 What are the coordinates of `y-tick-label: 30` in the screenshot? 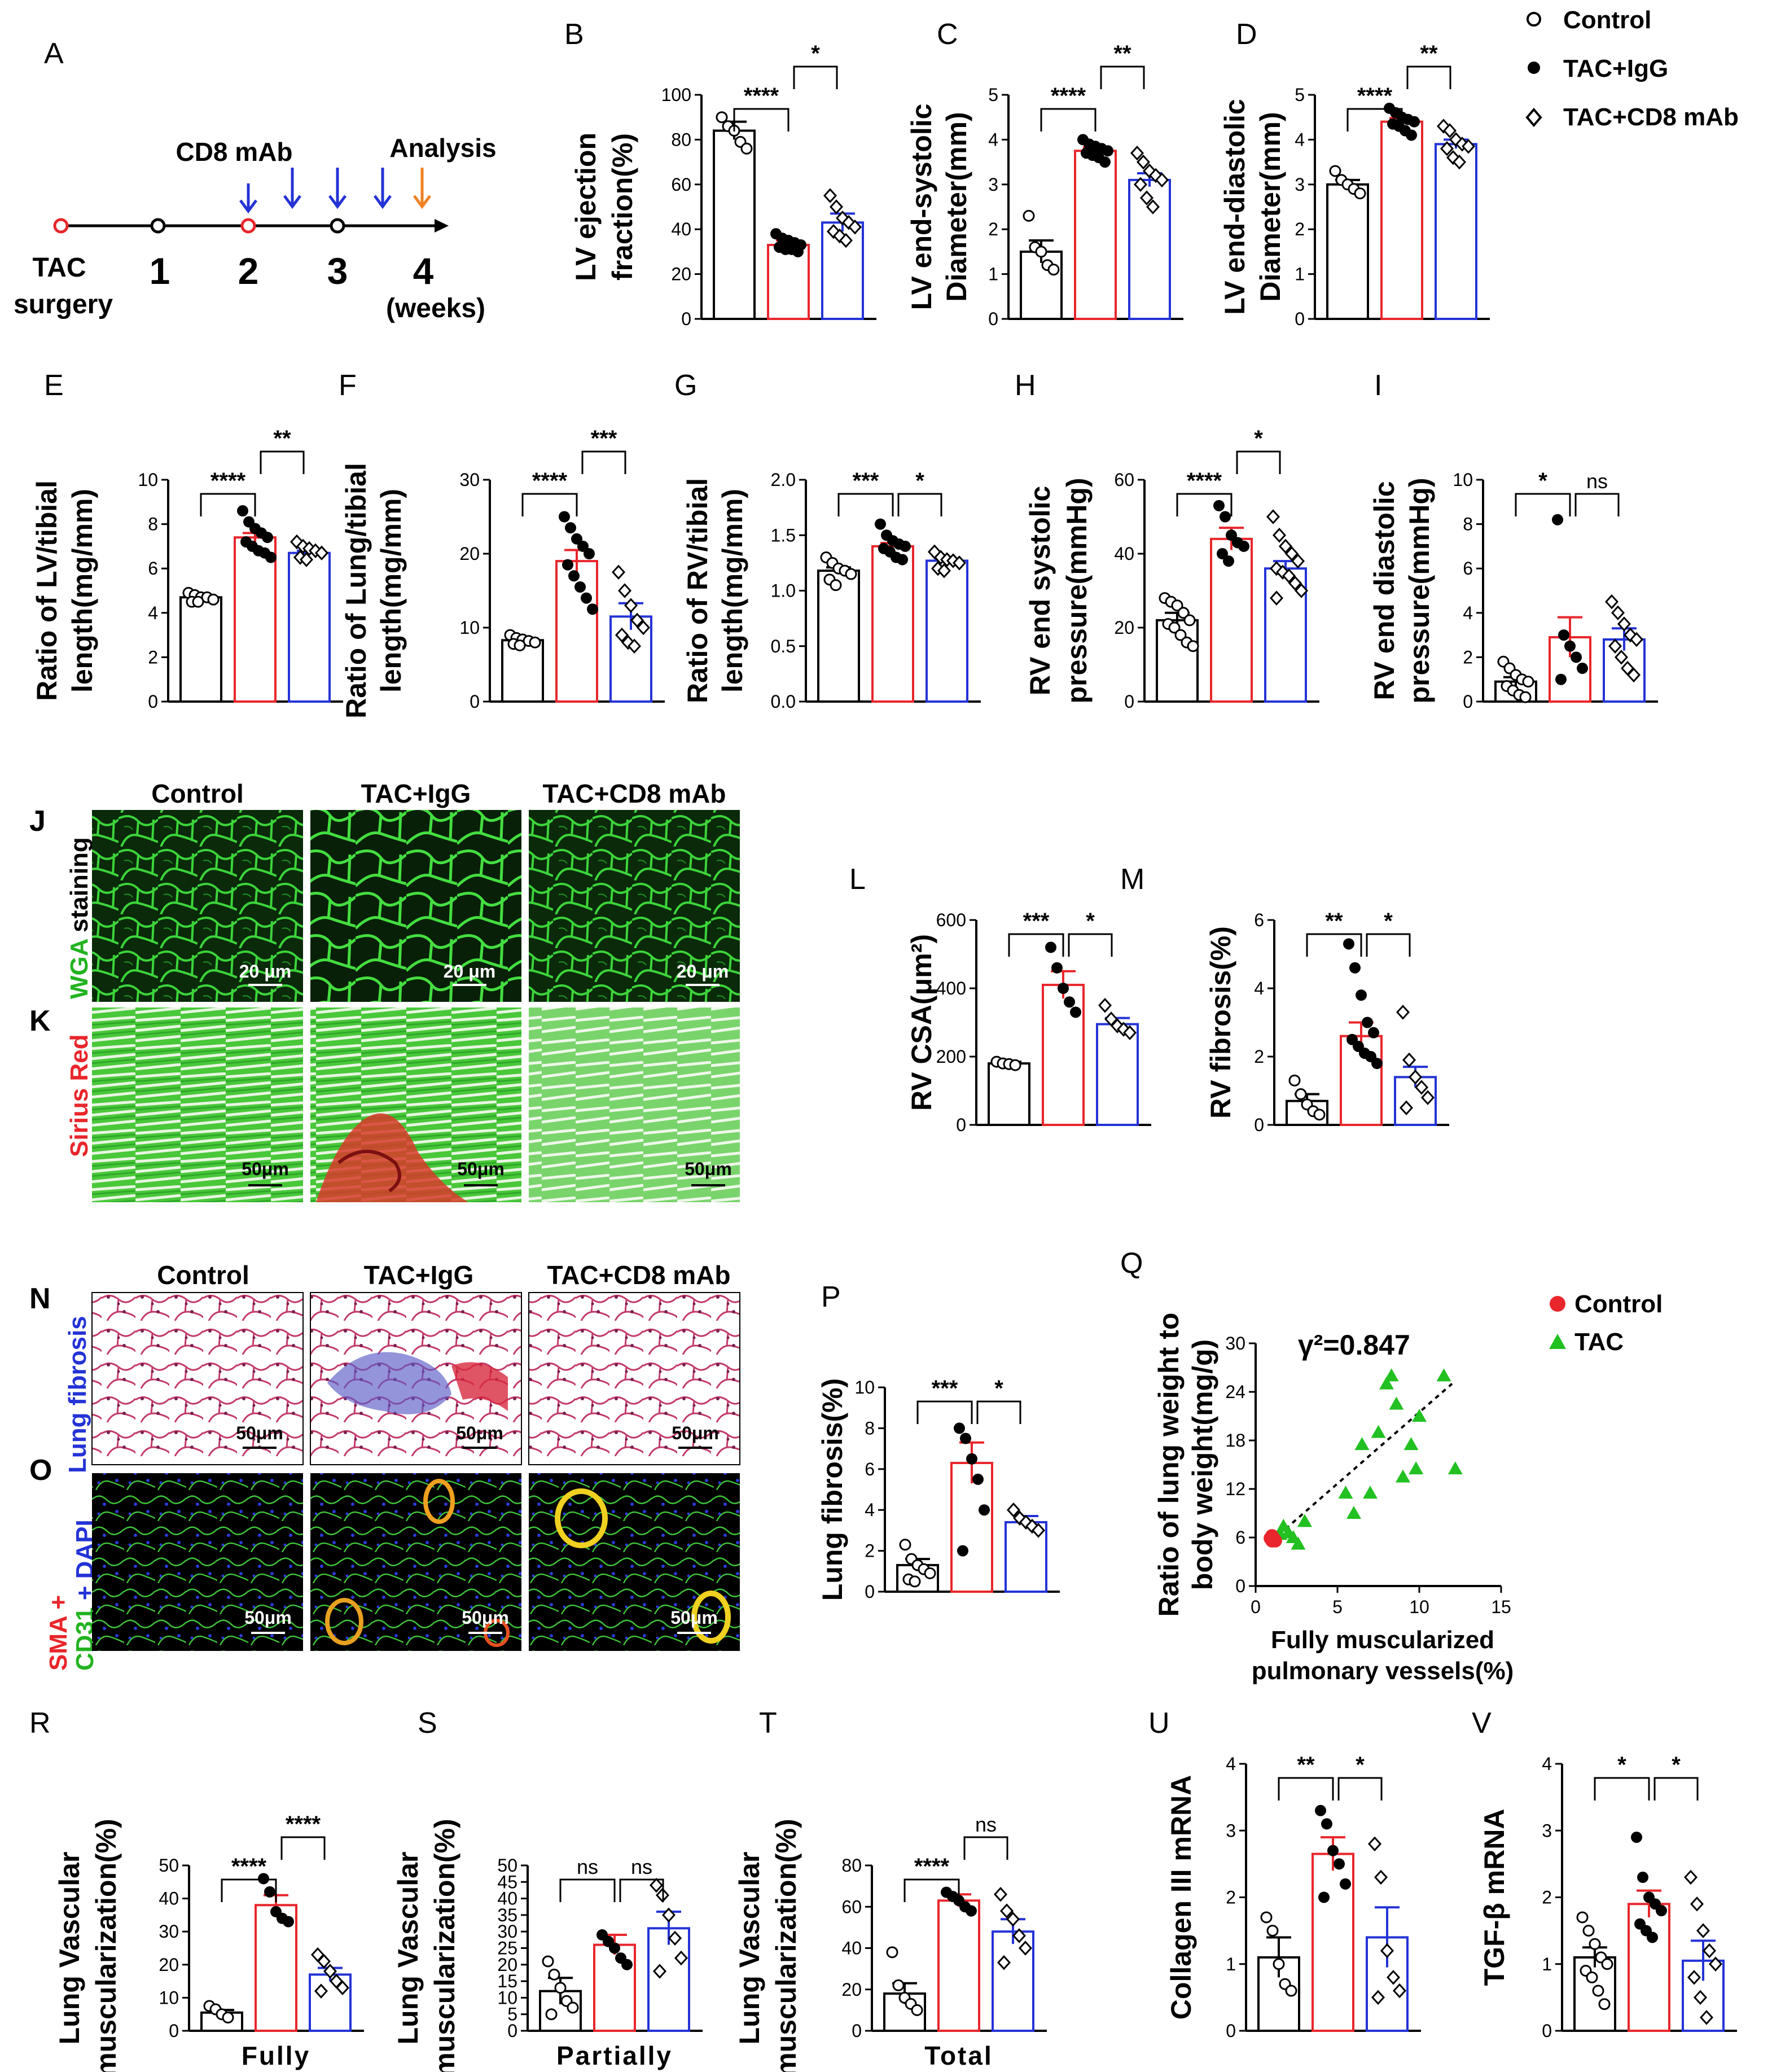 It's located at (169, 1931).